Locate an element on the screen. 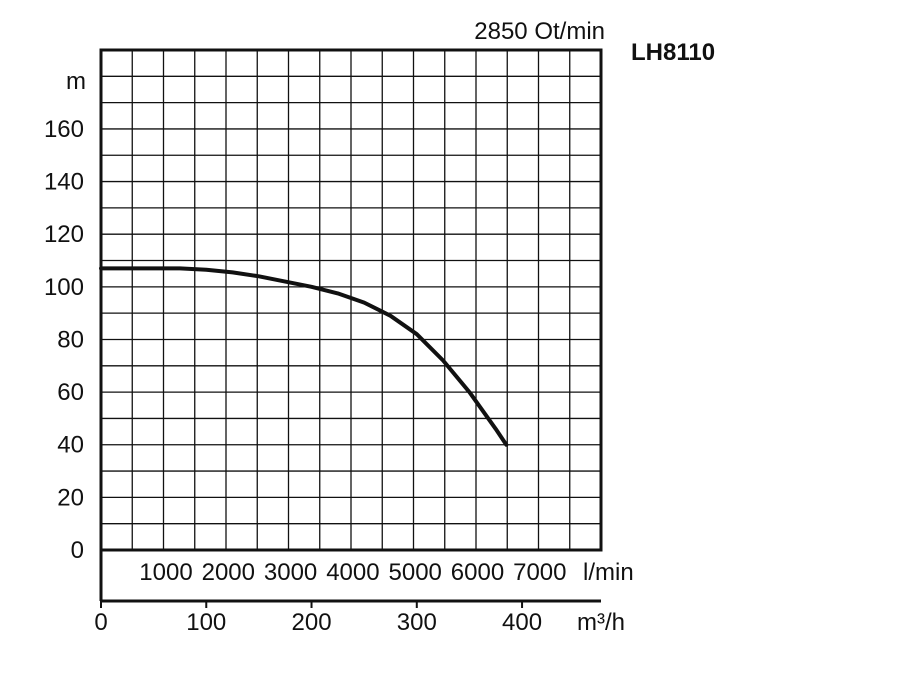 The width and height of the screenshot is (900, 700). y-tick-label: 120 is located at coordinates (64, 234).